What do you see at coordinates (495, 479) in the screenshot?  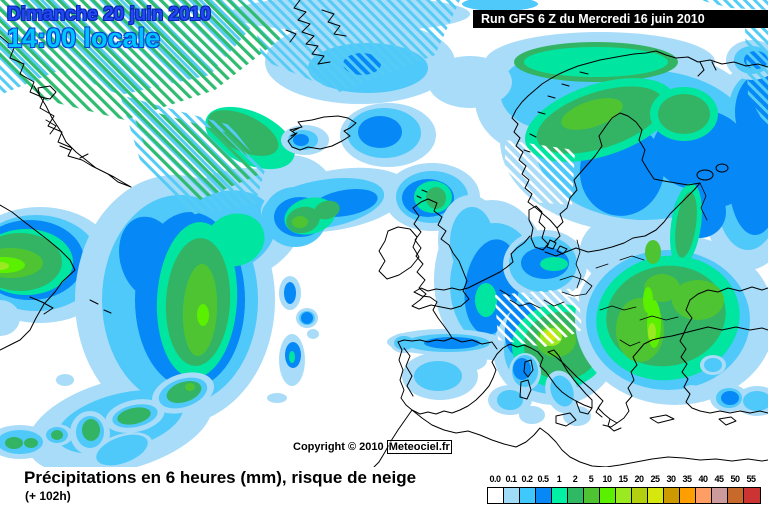 I see `legend-value-label: 0.0` at bounding box center [495, 479].